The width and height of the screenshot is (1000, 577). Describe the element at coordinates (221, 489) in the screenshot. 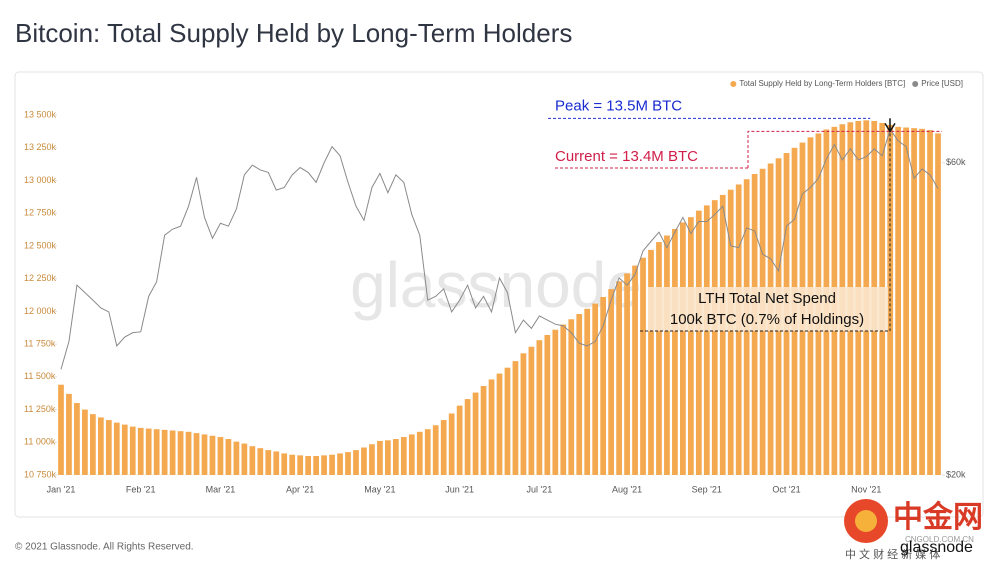

I see `x-tick-label: Mar '21` at that location.